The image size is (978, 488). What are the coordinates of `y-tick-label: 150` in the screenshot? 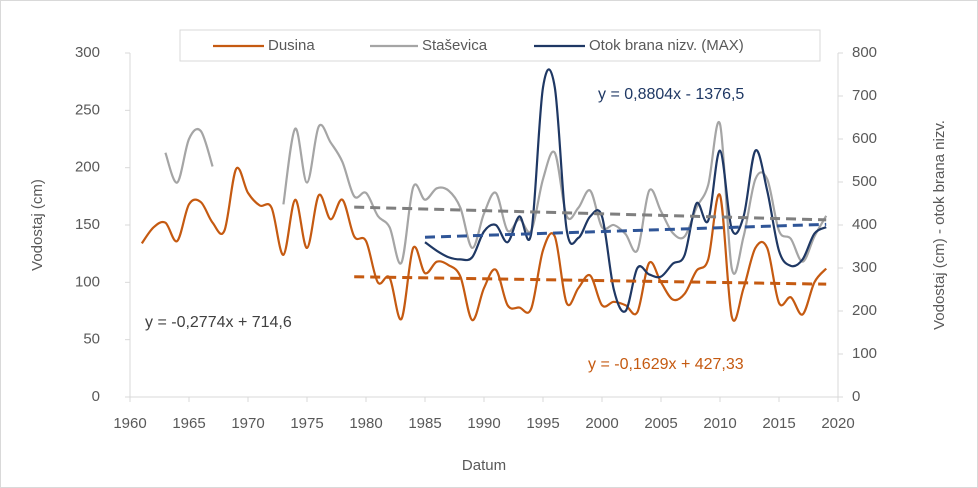 It's located at (87, 224).